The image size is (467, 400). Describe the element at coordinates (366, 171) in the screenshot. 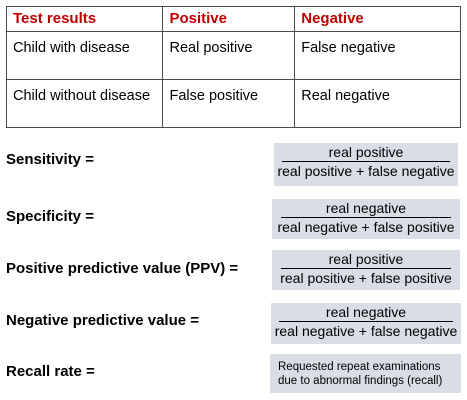

I see `sensitivity-denominator: real positive + false negative` at that location.